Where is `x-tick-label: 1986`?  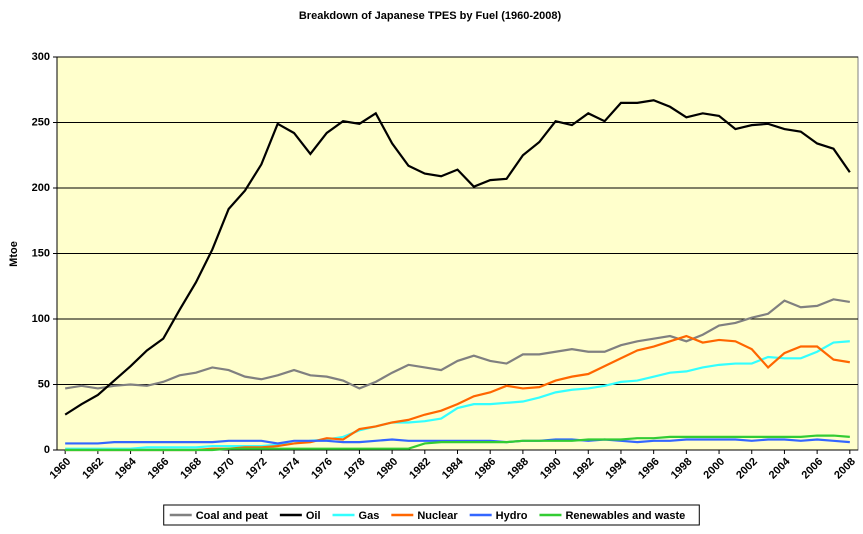
x-tick-label: 1986 is located at coordinates (486, 469).